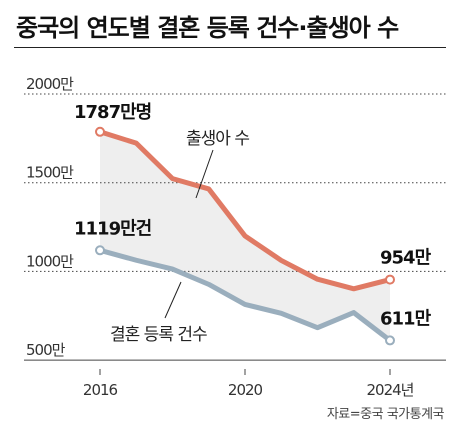  What do you see at coordinates (217, 139) in the screenshot?
I see `series-label-births: 출생아 수` at bounding box center [217, 139].